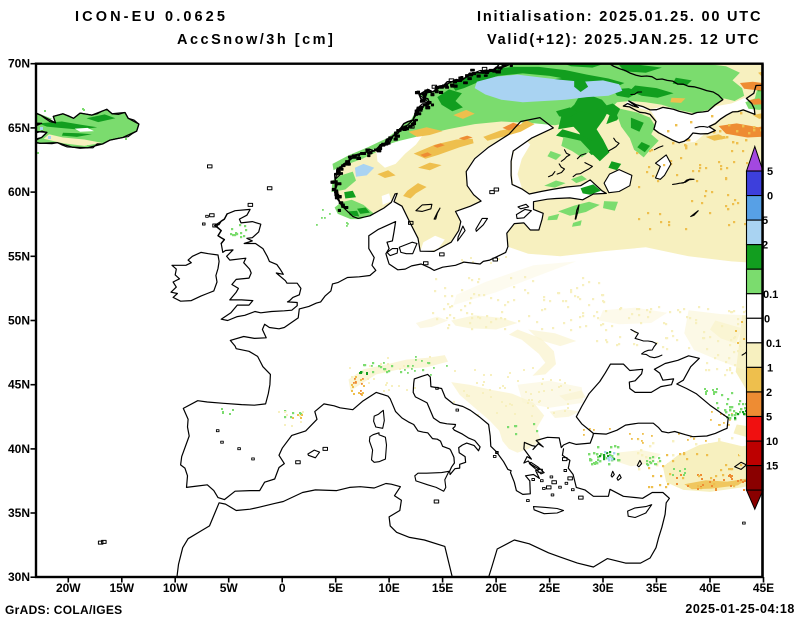 Image resolution: width=800 pixels, height=618 pixels. What do you see at coordinates (656, 588) in the screenshot?
I see `svg-text: 35E` at bounding box center [656, 588].